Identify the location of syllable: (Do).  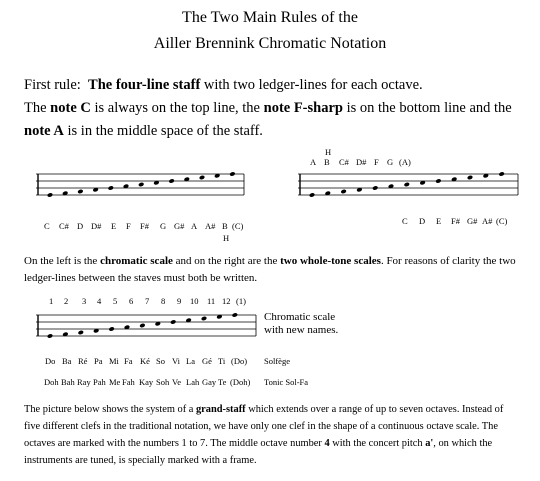
(239, 361).